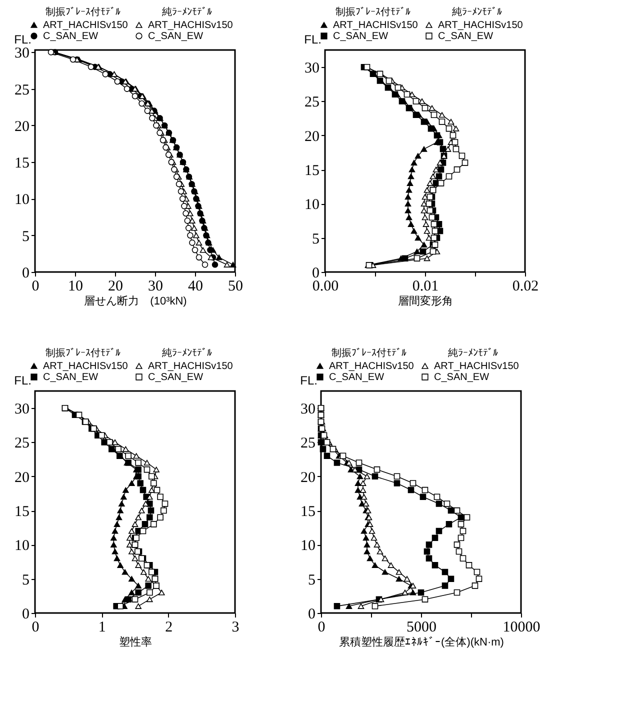 Image resolution: width=633 pixels, height=705 pixels. What do you see at coordinates (521, 628) in the screenshot?
I see `x-tick-label: 10000` at bounding box center [521, 628].